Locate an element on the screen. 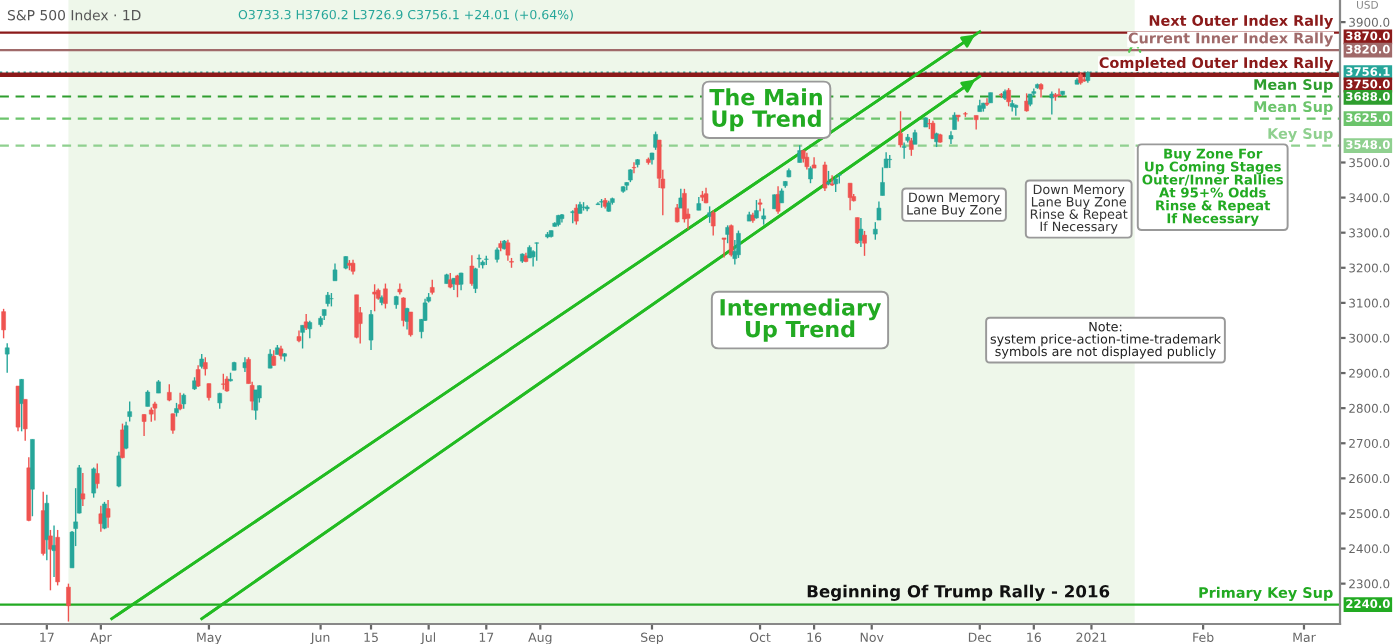 This screenshot has height=644, width=1400. annotation: Beginning Of Trump Rally - 2016 is located at coordinates (958, 592).